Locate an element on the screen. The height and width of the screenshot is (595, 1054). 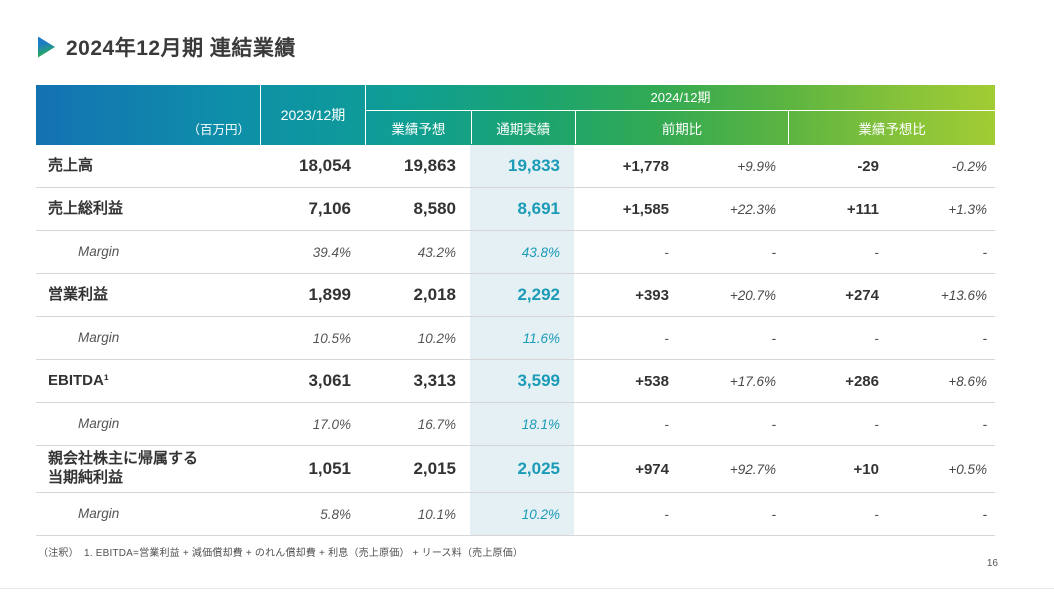
cell-actual: 3,599 is located at coordinates (522, 381).